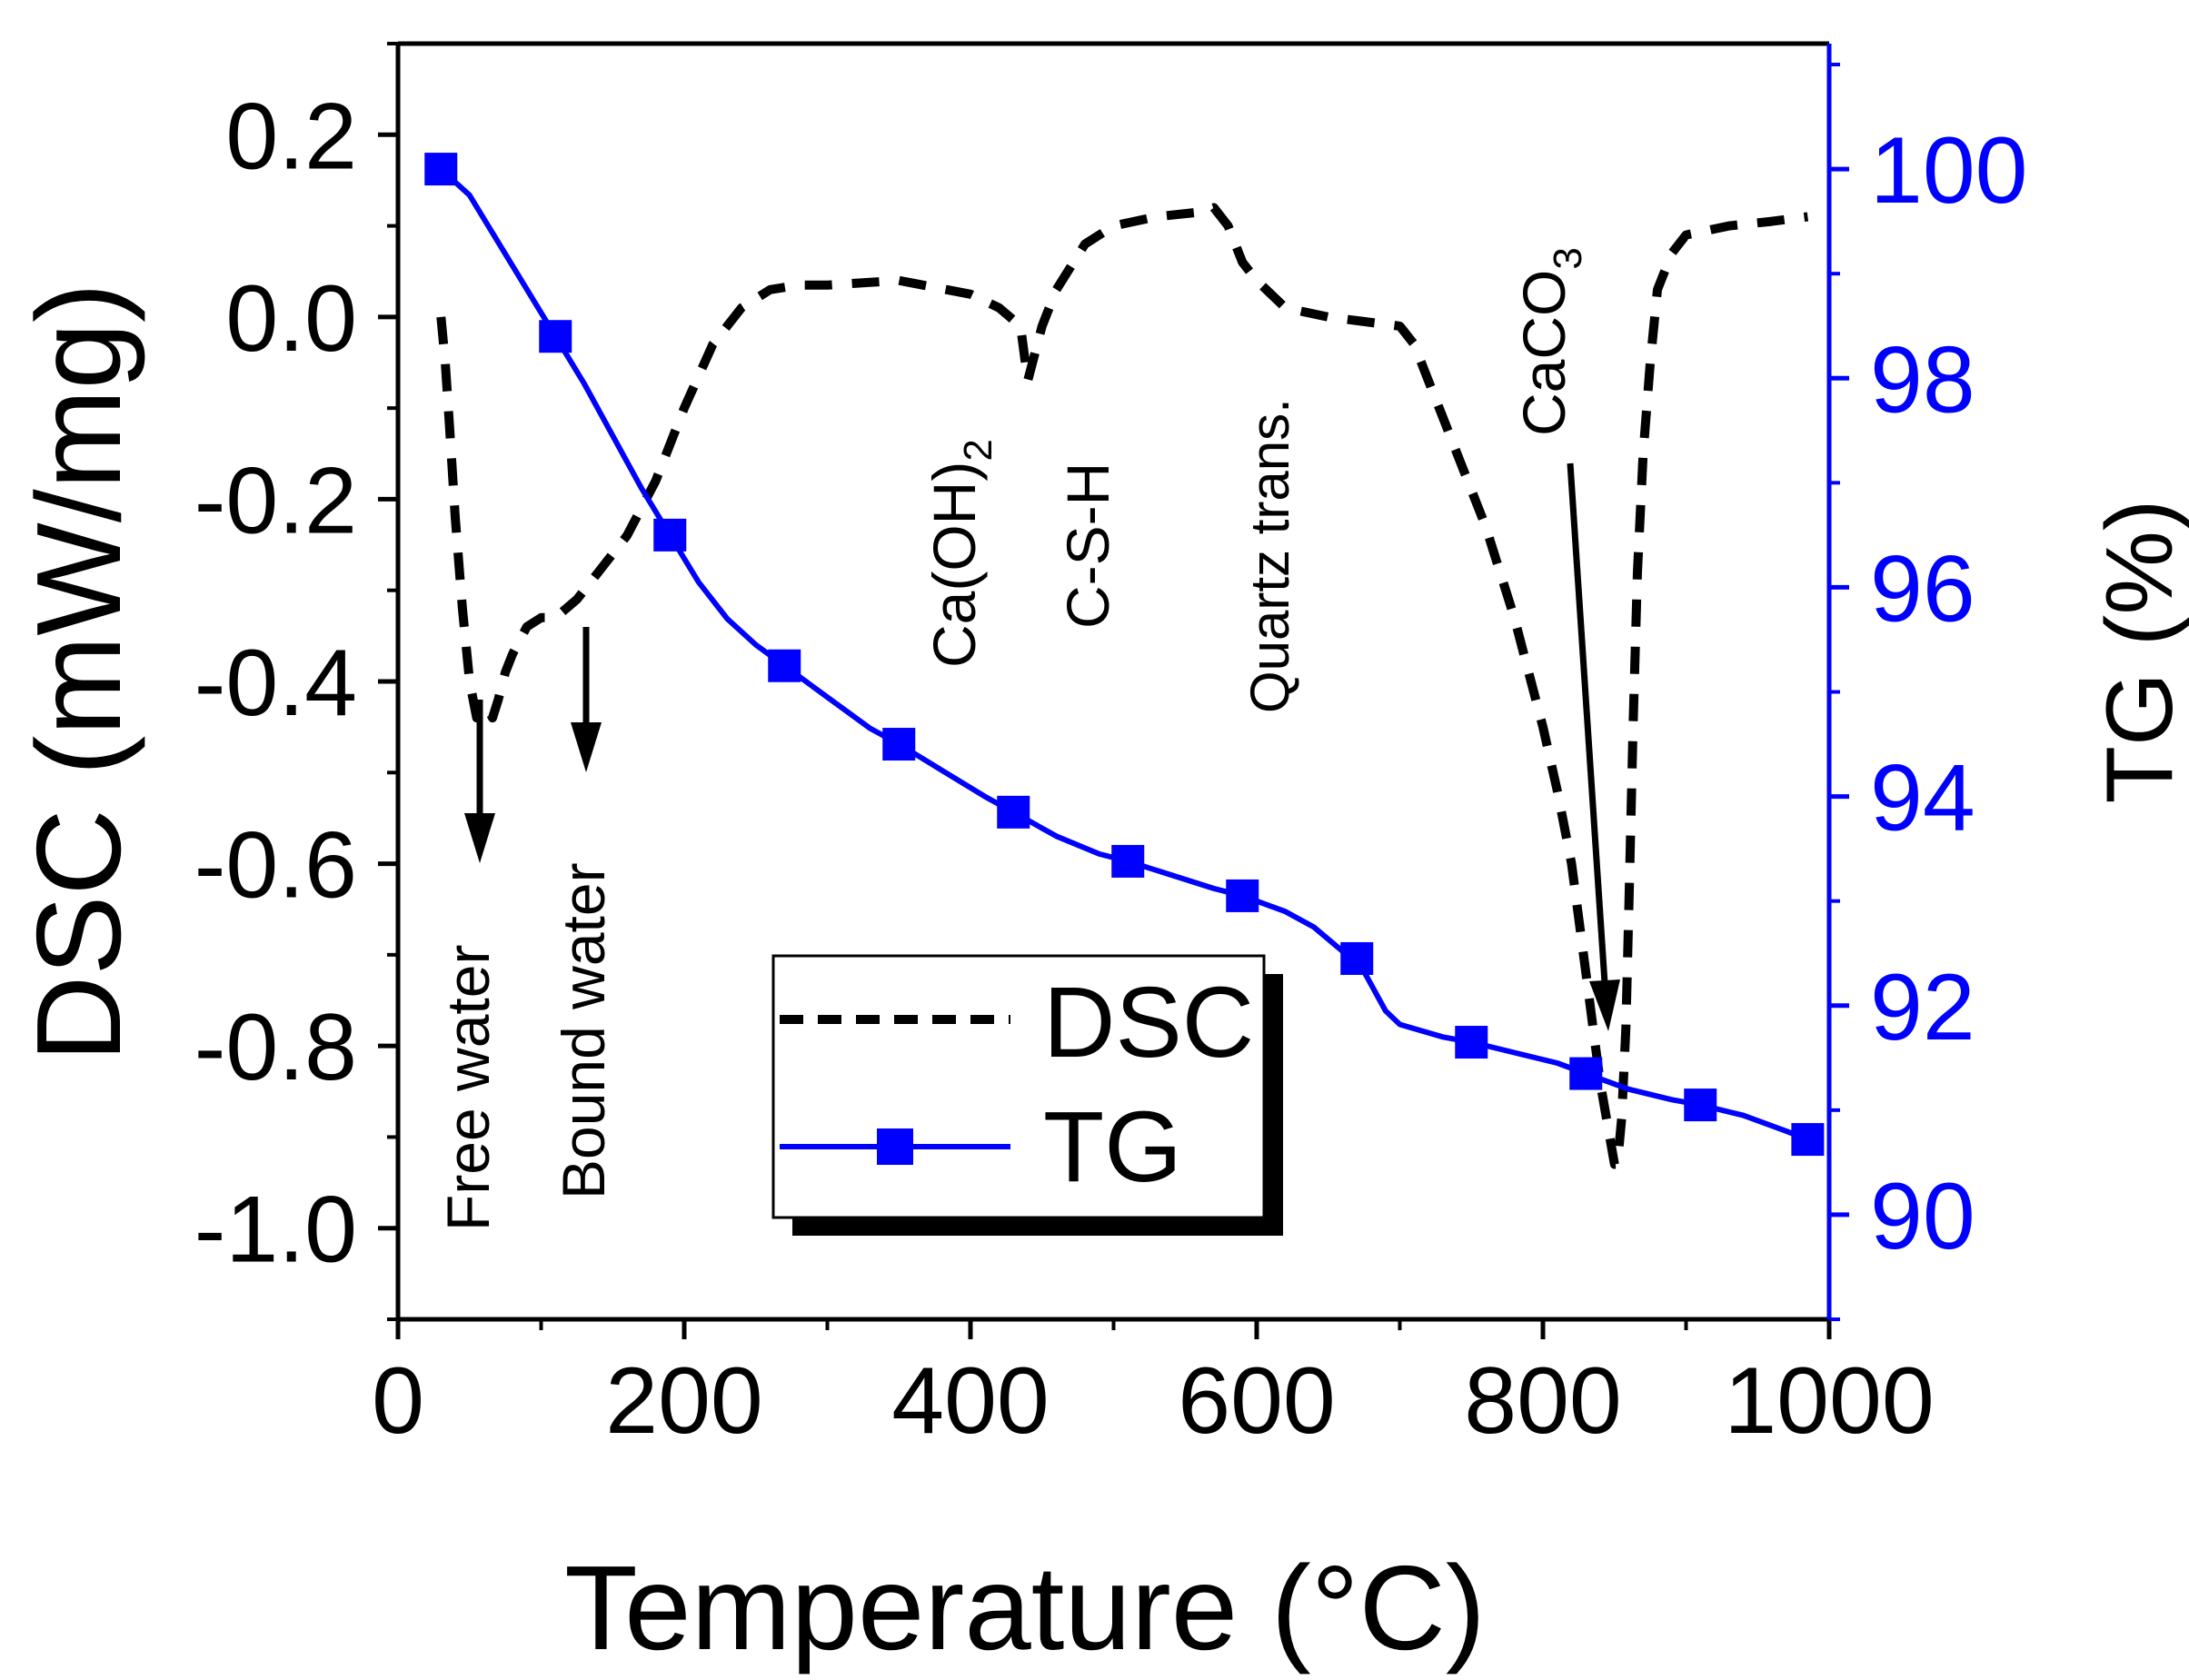 The width and height of the screenshot is (2189, 1680). I want to click on free-water-arrowhead-icon, so click(479, 838).